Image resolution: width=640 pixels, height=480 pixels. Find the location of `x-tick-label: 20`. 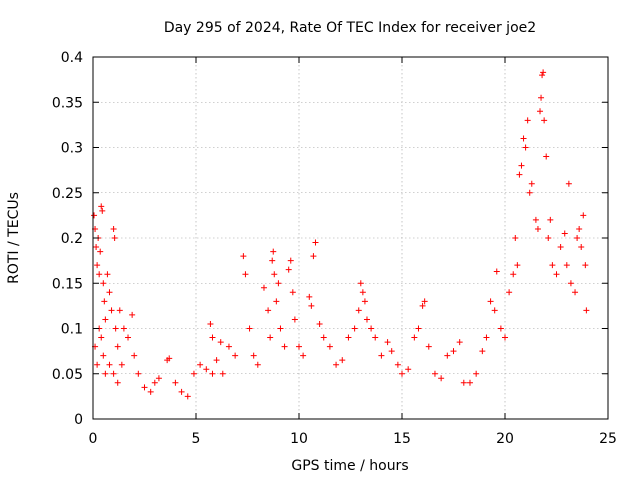

x-tick-label: 20 is located at coordinates (505, 439).